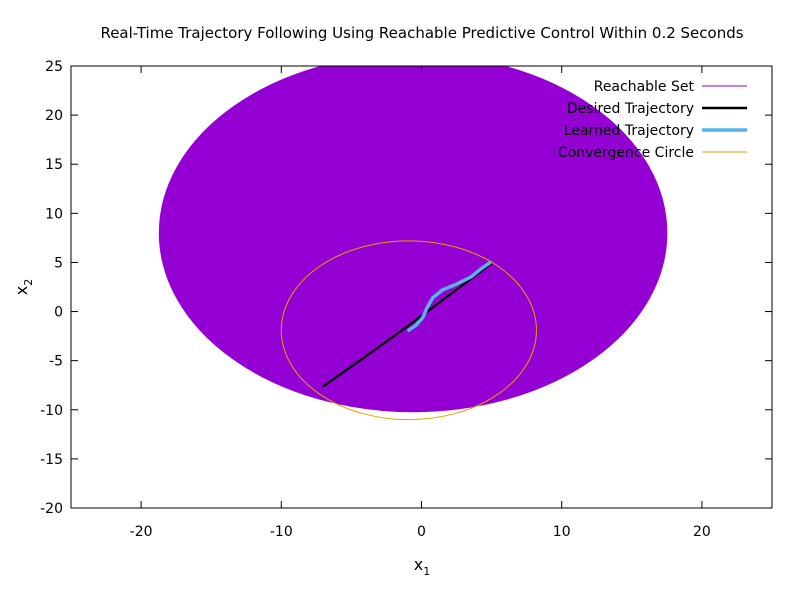  What do you see at coordinates (51, 411) in the screenshot?
I see `y-tick-label: -10` at bounding box center [51, 411].